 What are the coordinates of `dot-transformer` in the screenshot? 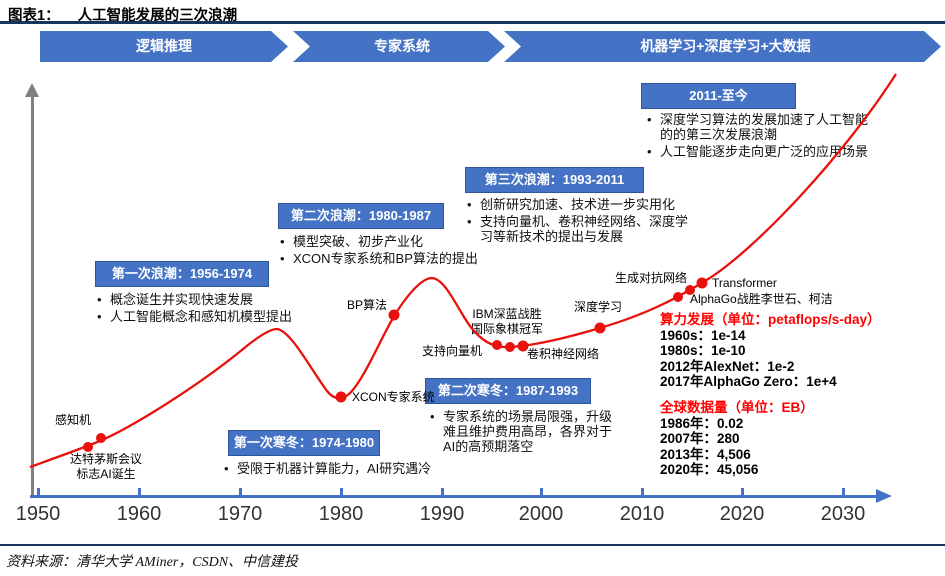 It's located at (702, 283).